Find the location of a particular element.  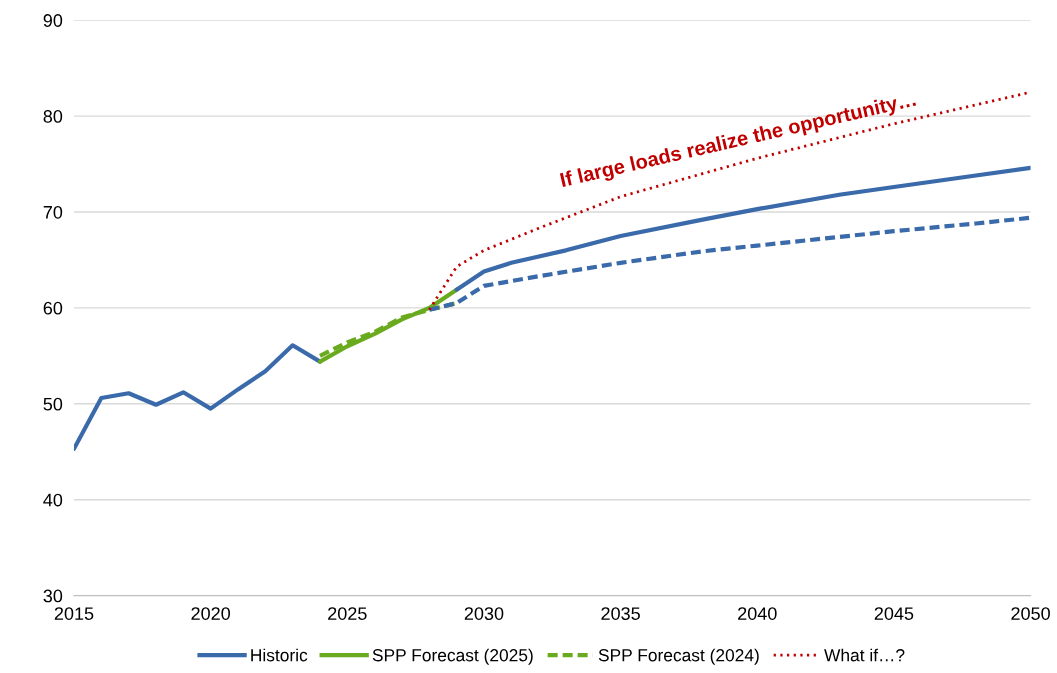

legend-label: What if…? is located at coordinates (864, 655).